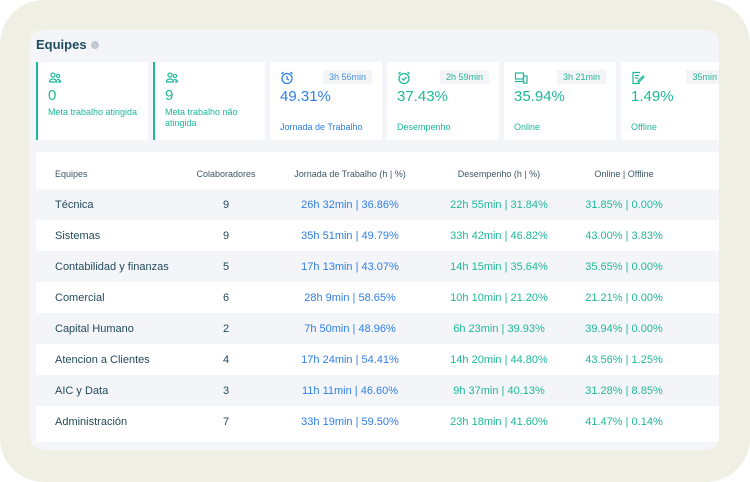  I want to click on header-online-offline: Online | Offline, so click(624, 174).